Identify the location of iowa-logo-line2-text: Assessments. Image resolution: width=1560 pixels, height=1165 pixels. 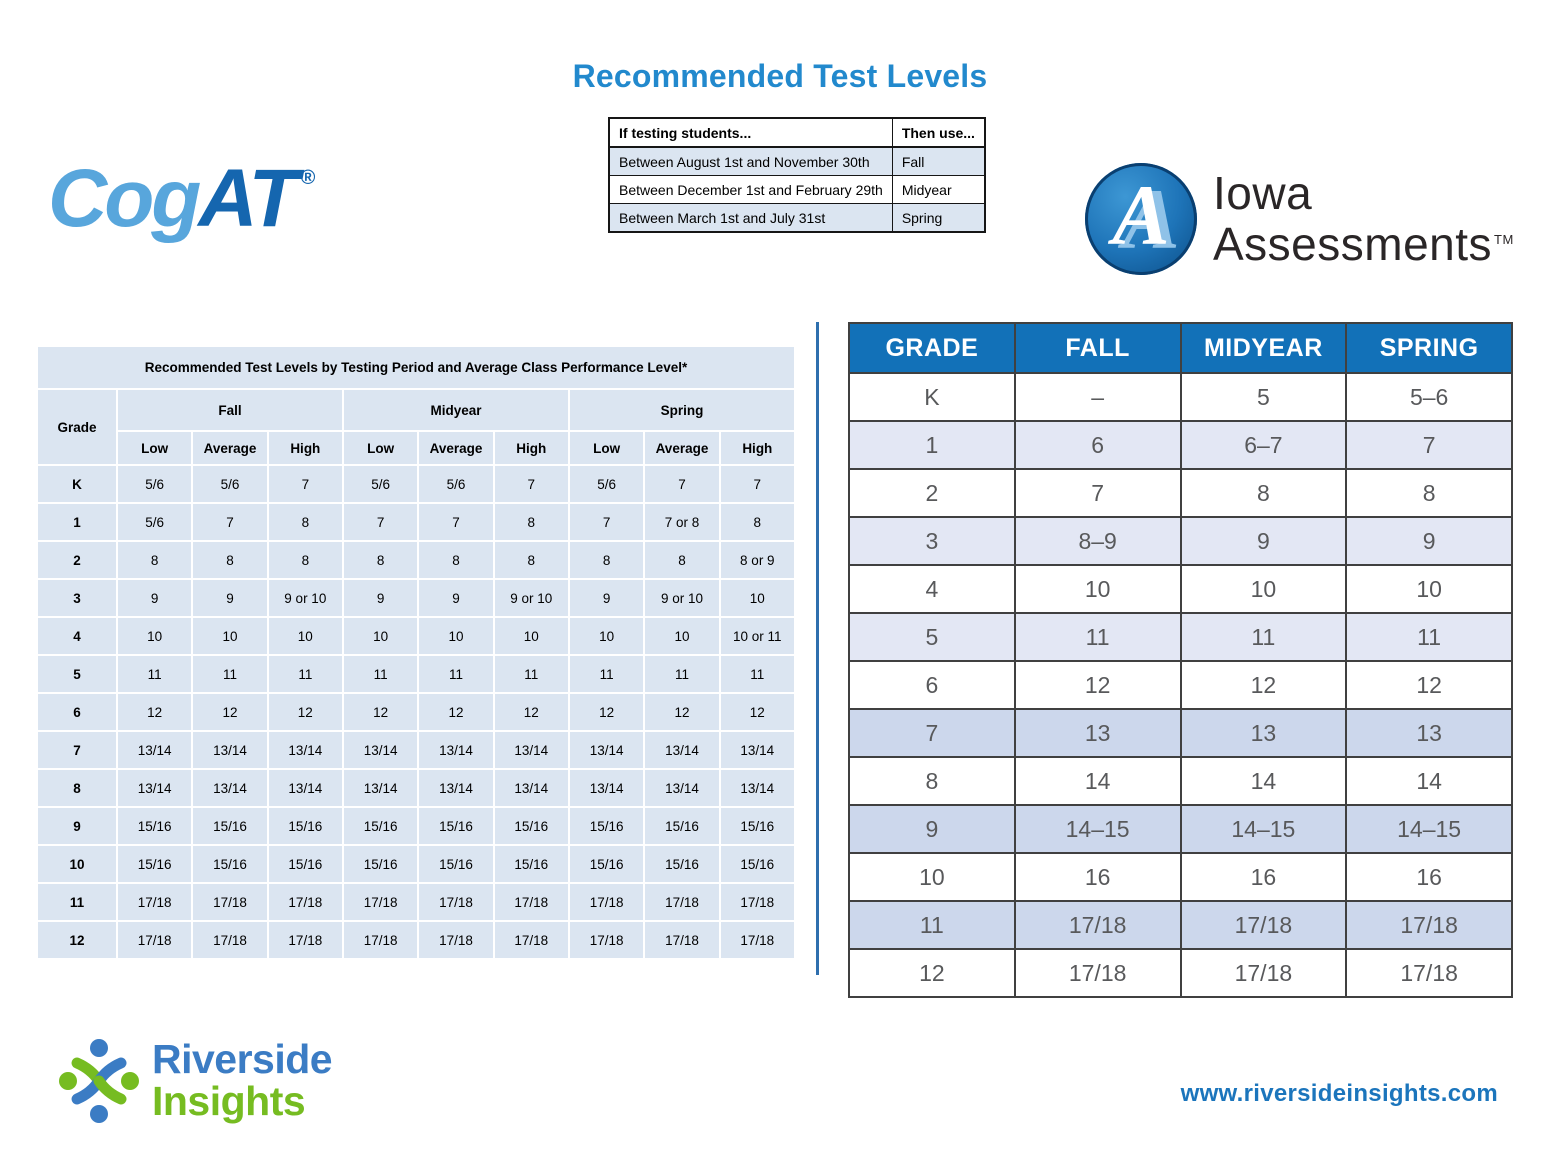
(1353, 244).